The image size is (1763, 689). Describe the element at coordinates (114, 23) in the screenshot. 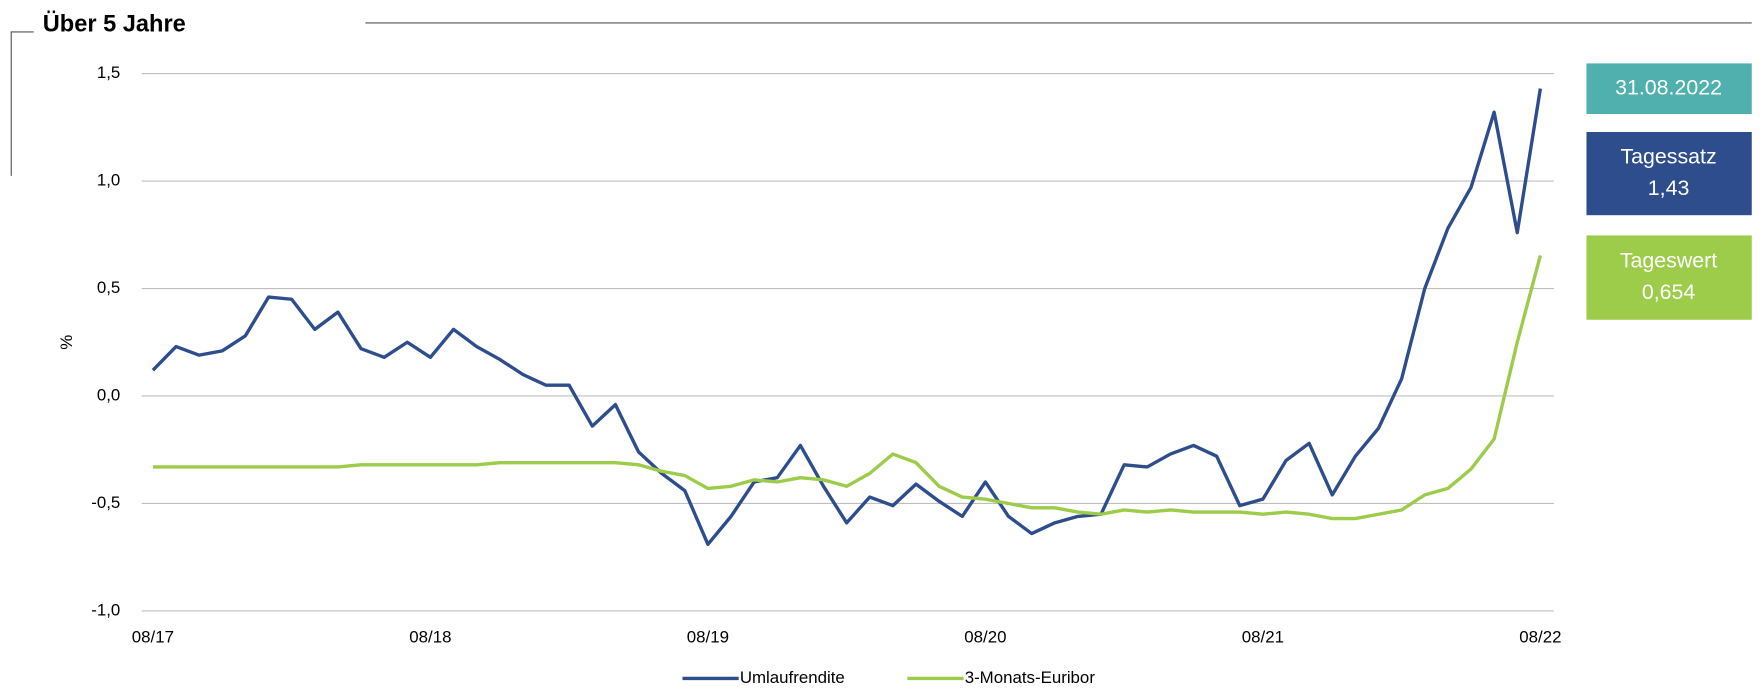

I see `chart-title: Über 5 Jahre` at that location.